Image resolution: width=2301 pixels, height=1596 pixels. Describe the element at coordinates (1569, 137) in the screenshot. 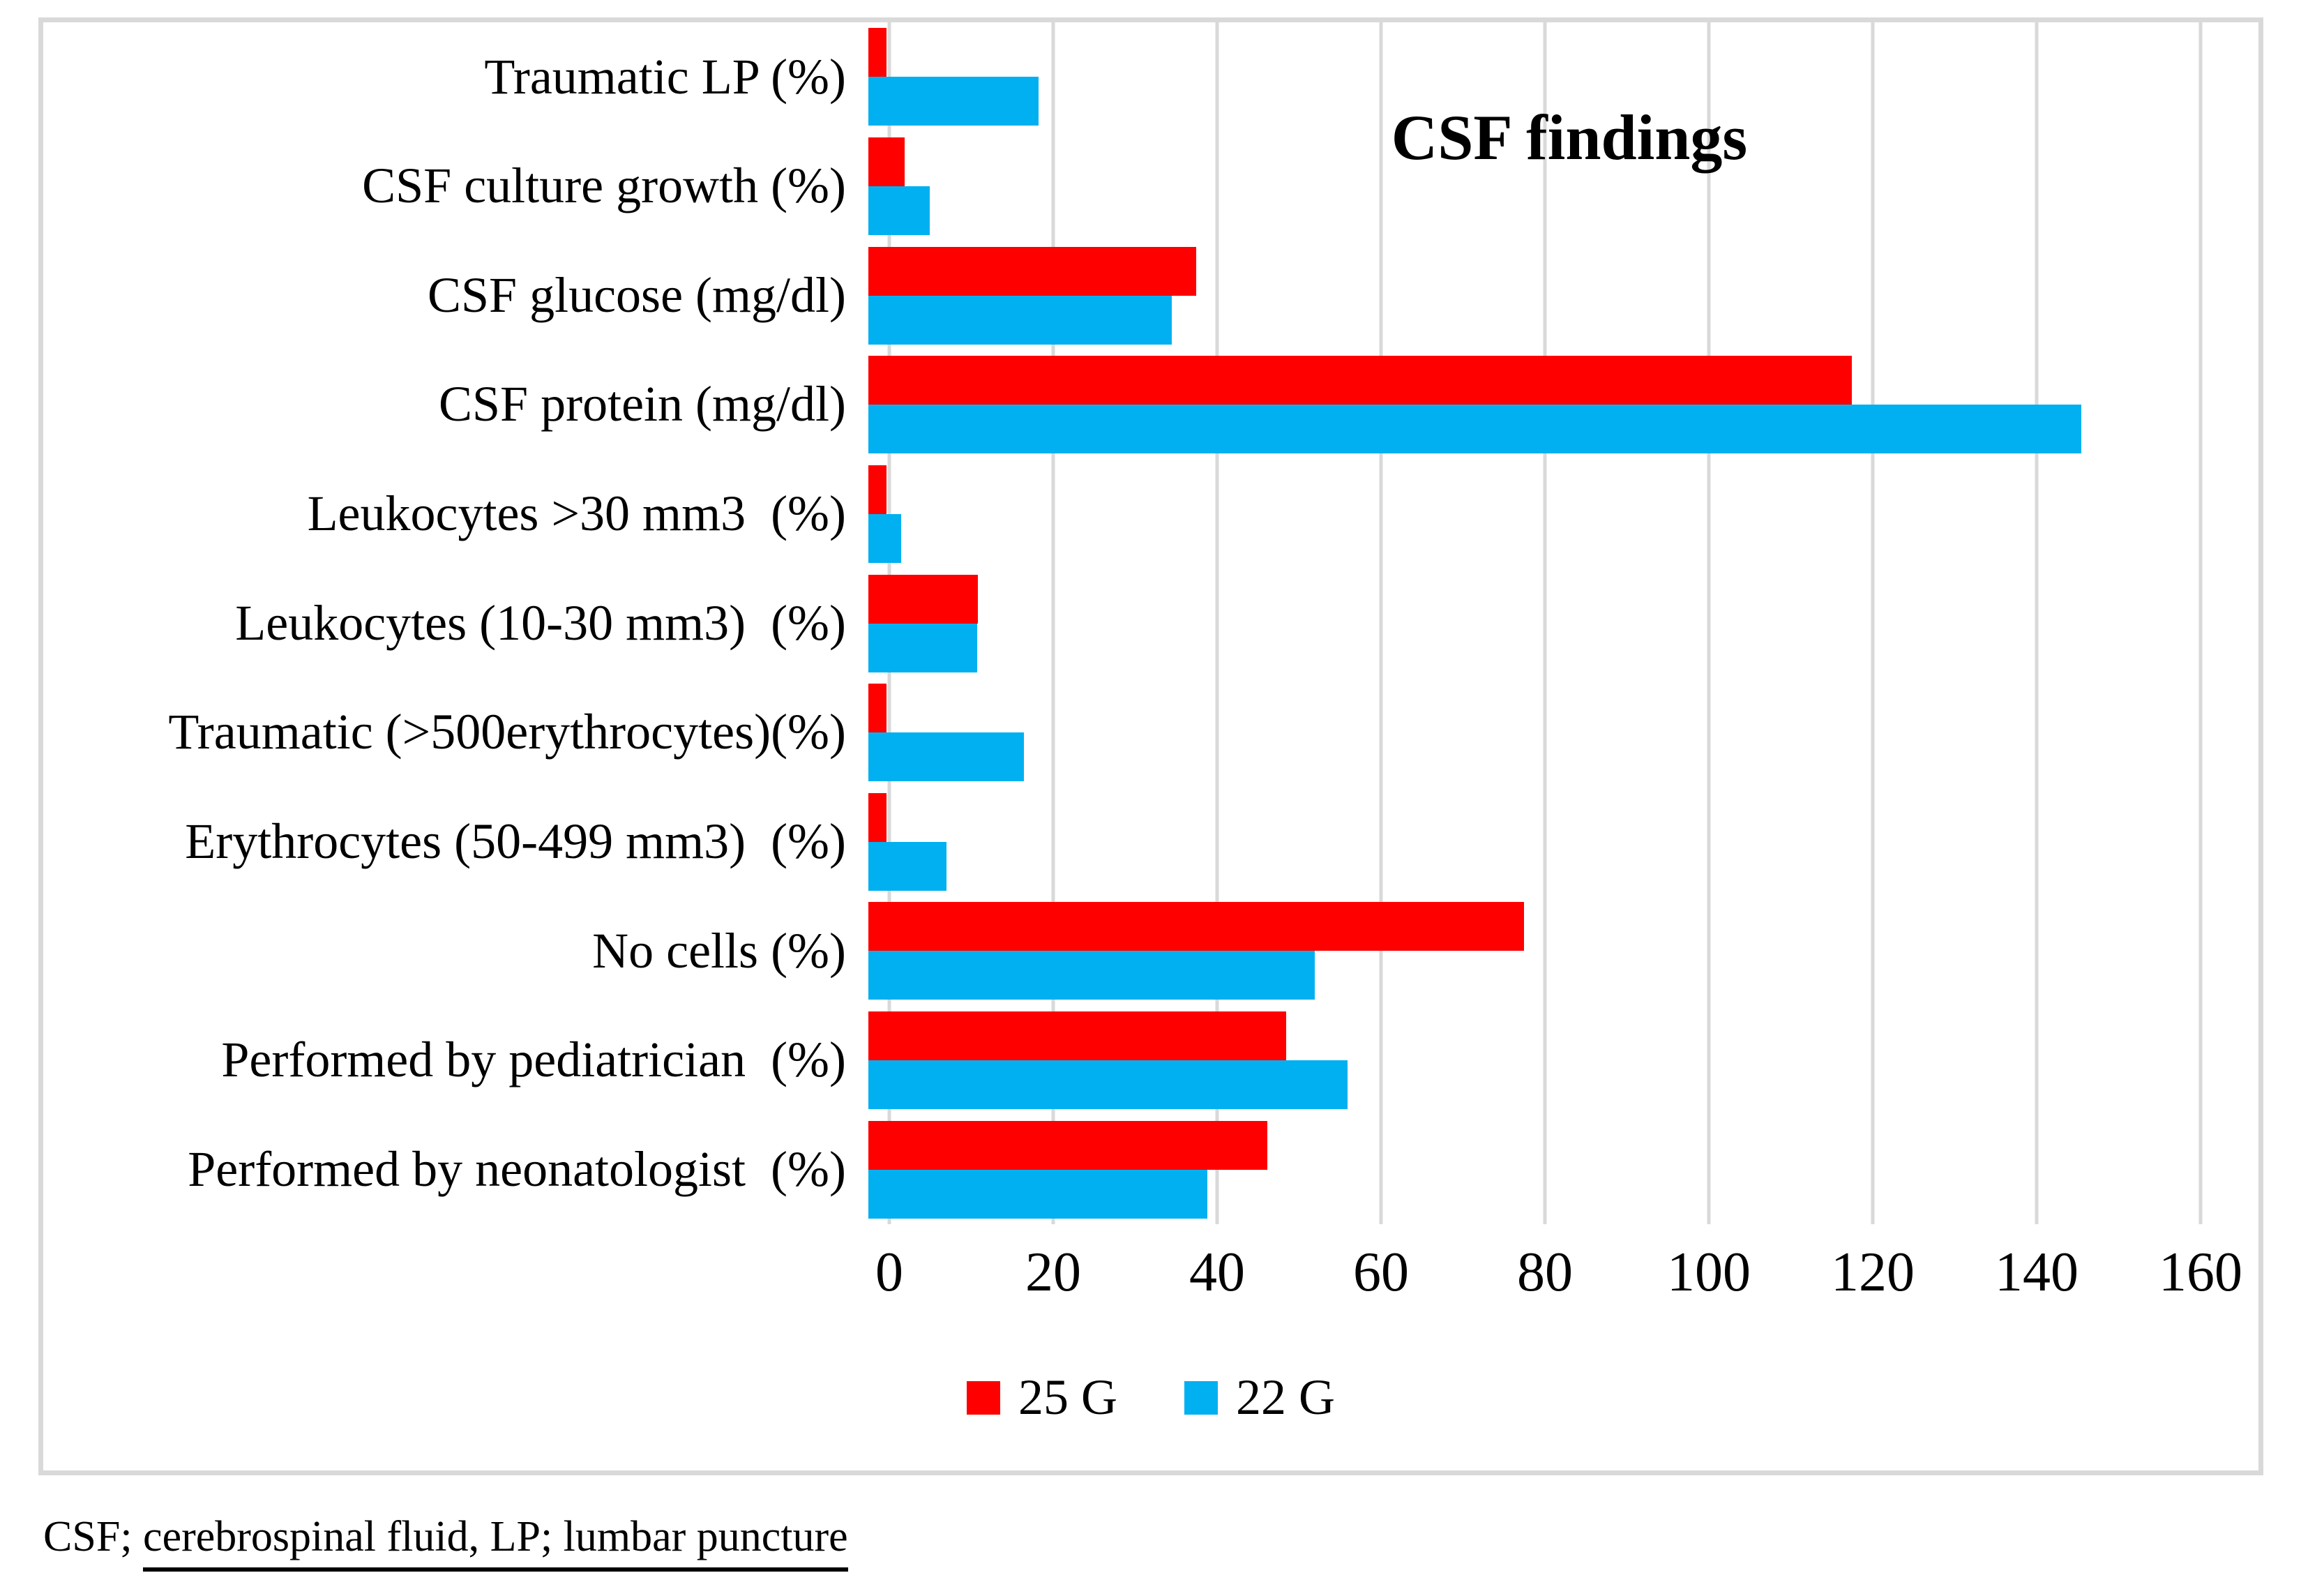

I see `chart-title: CSF findings` at that location.